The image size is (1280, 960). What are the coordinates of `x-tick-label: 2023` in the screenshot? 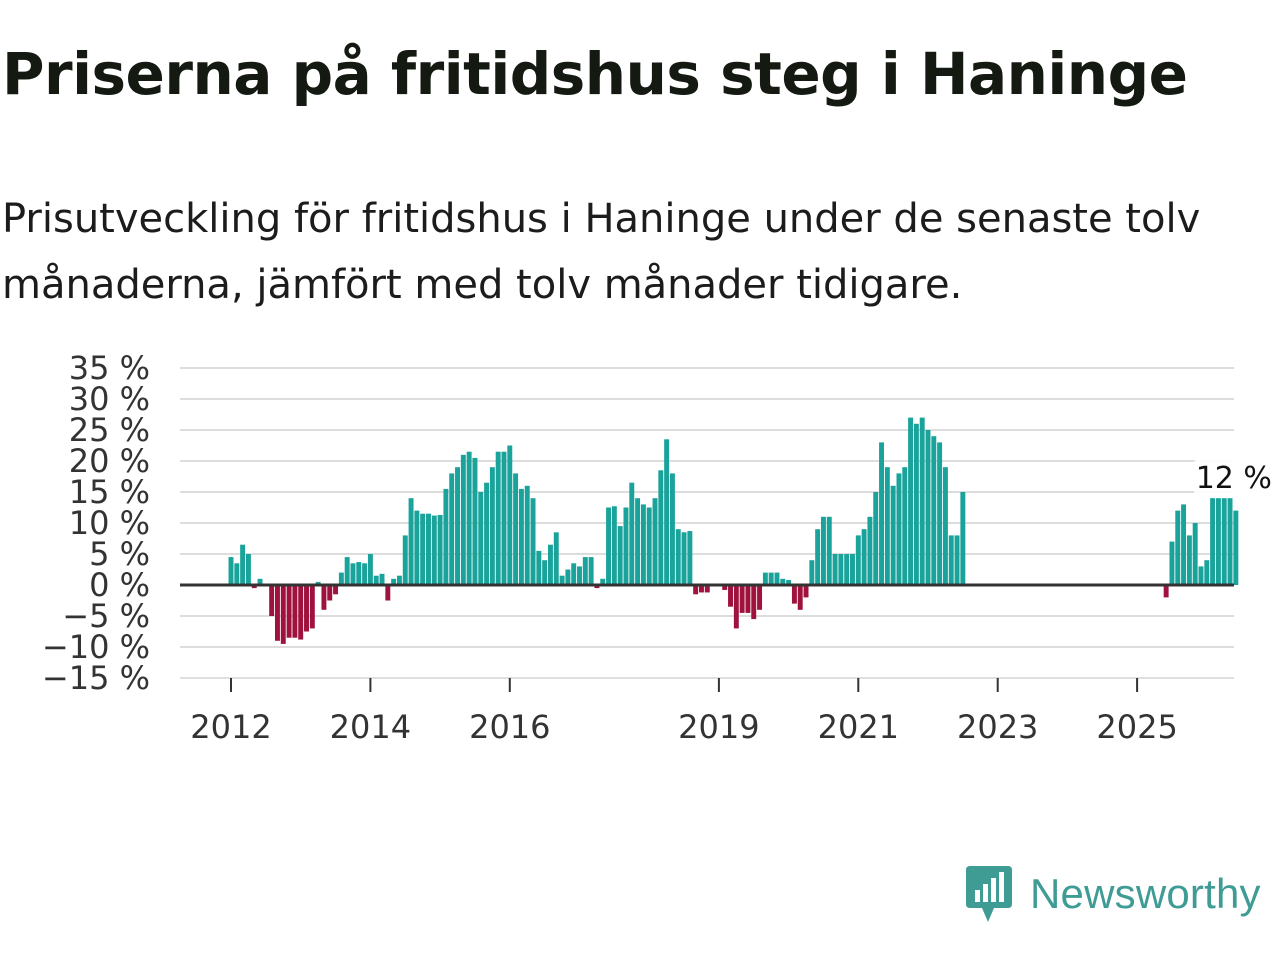 It's located at (997, 727).